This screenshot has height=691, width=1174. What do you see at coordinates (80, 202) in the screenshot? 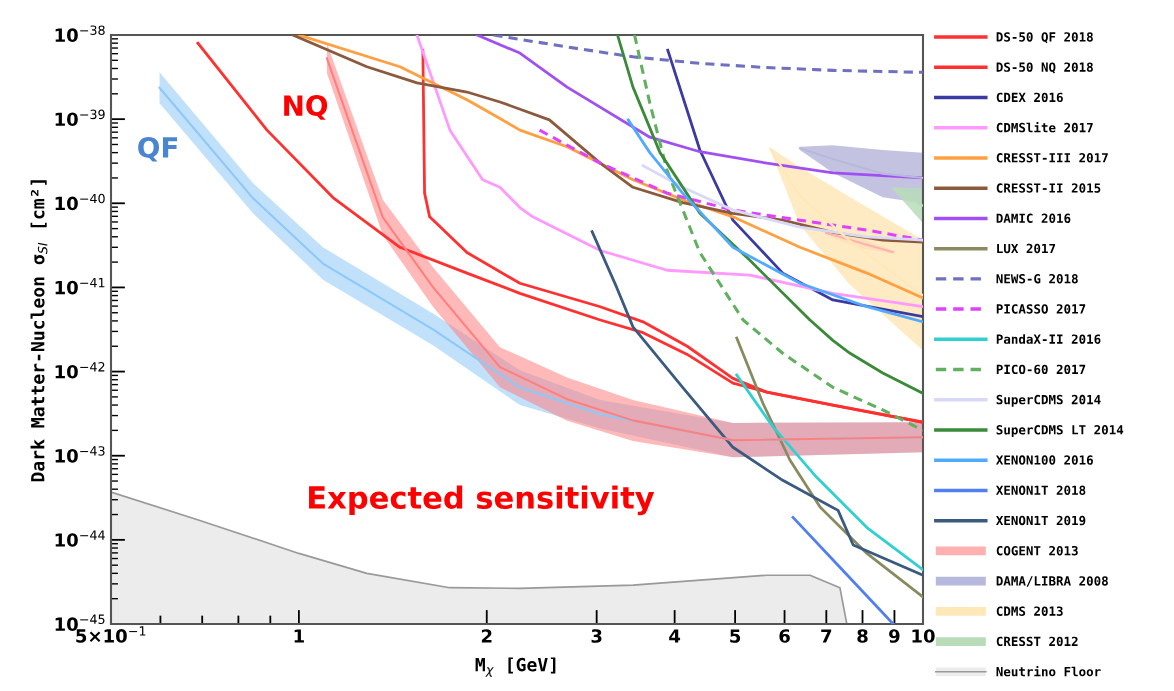
I see `y-tick-label: 10$^{−40}$` at bounding box center [80, 202].